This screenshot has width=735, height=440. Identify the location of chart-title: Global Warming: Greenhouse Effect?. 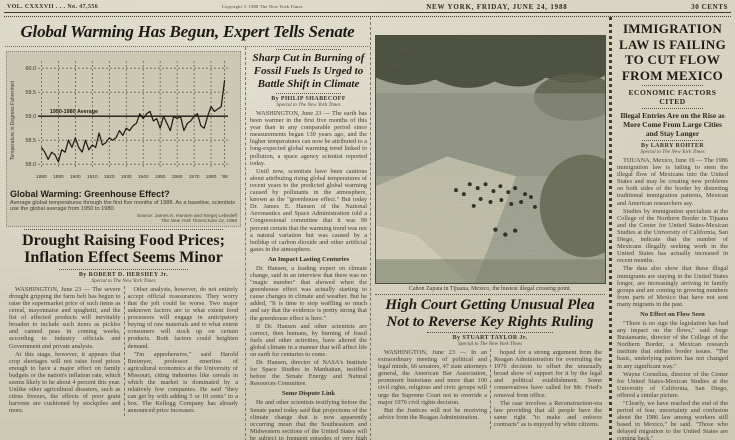
(90, 194).